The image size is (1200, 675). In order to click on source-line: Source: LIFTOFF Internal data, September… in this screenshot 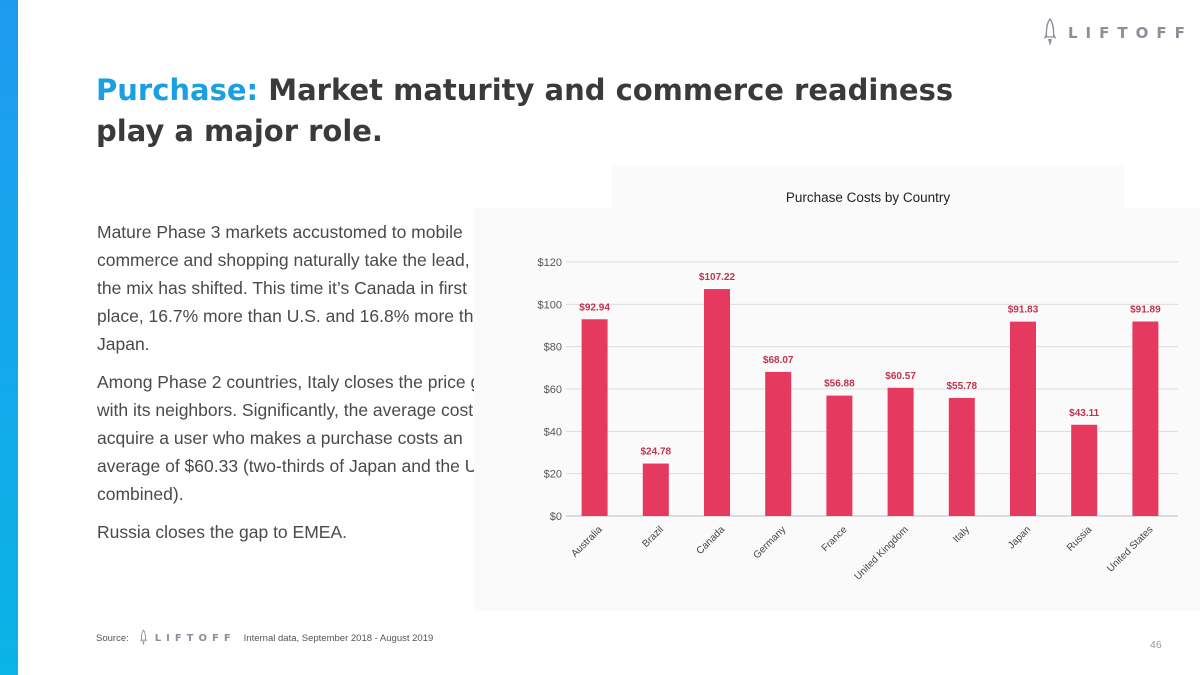, I will do `click(264, 638)`.